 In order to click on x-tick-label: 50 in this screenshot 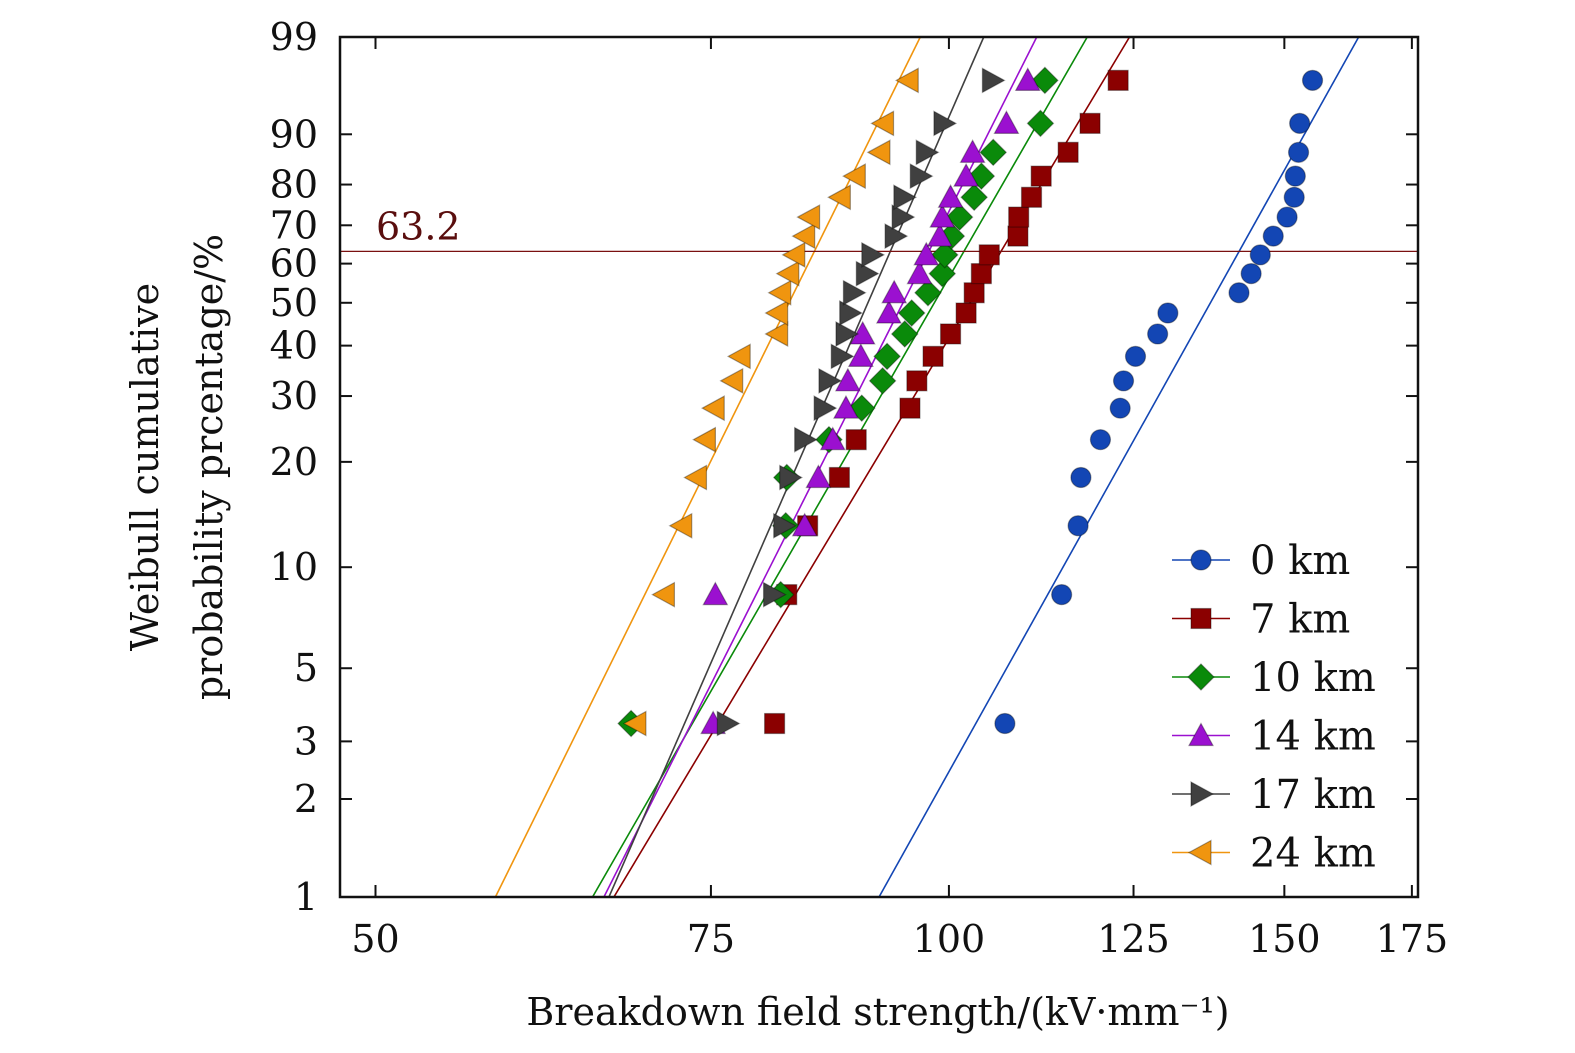, I will do `click(375, 939)`.